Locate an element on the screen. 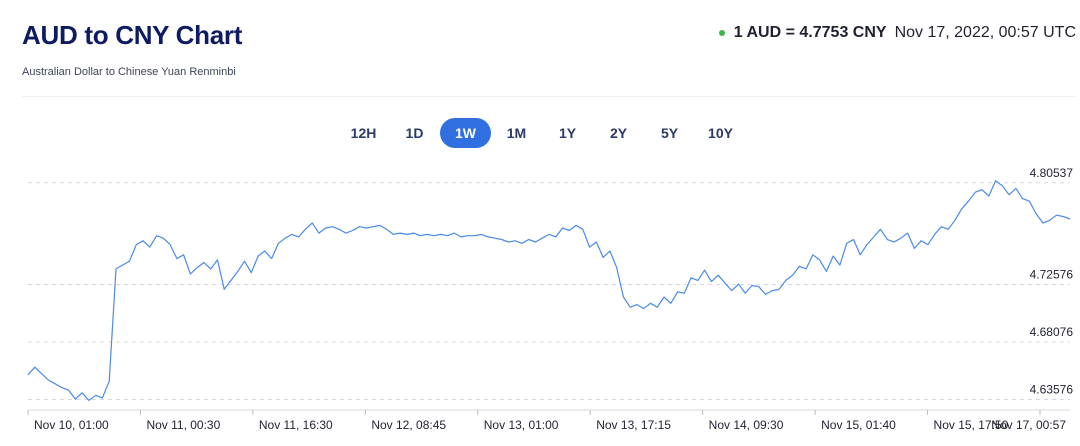  x-tick-label: Nov 11, 16:30 is located at coordinates (296, 425).